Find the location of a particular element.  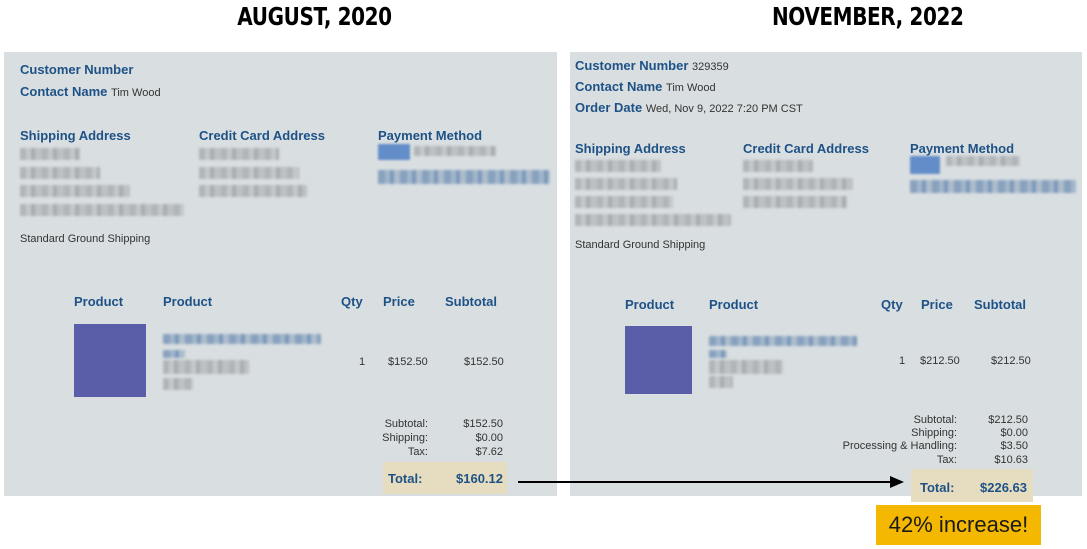

customer-number-row: Customer Number 329359 is located at coordinates (652, 65).